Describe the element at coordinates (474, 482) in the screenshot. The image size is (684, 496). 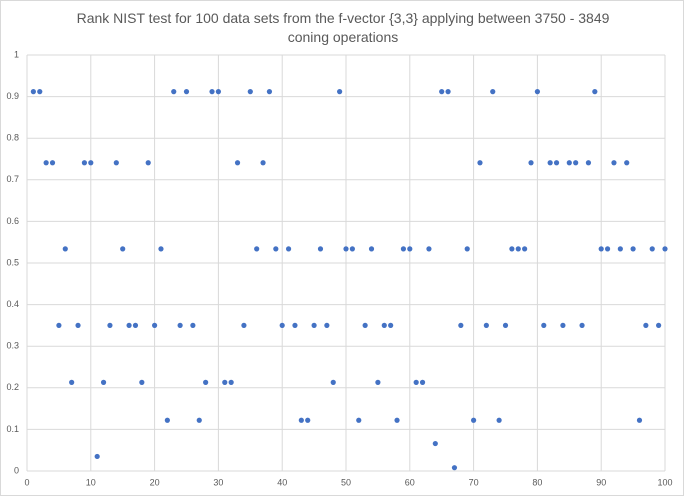
I see `x-tick-label: 70` at that location.